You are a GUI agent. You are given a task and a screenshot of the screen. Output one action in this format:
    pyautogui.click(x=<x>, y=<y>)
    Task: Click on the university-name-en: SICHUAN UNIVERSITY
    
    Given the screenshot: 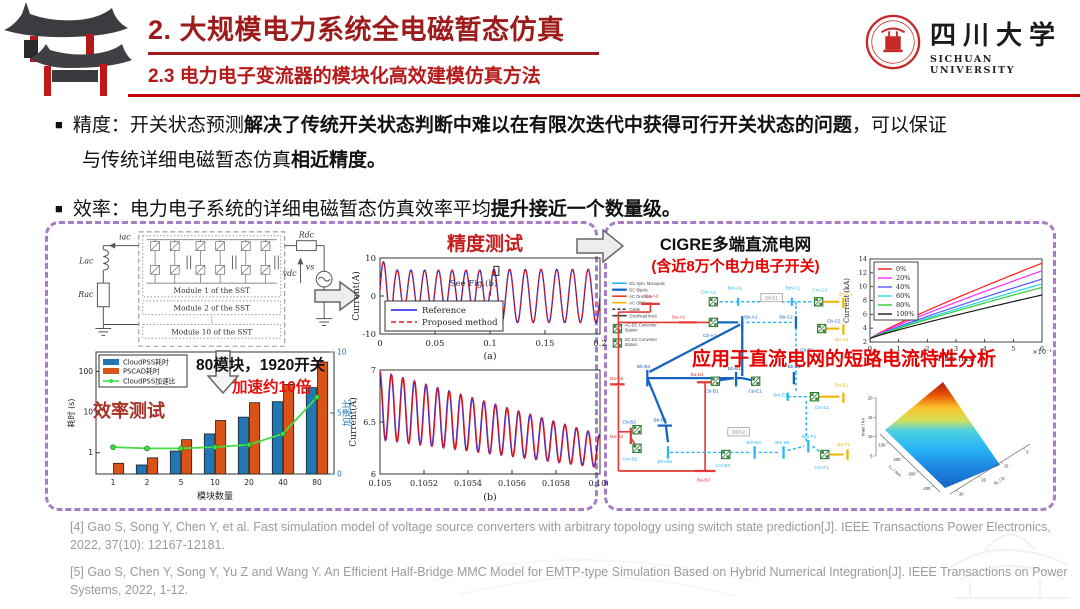 What is the action you would take?
    pyautogui.click(x=973, y=64)
    